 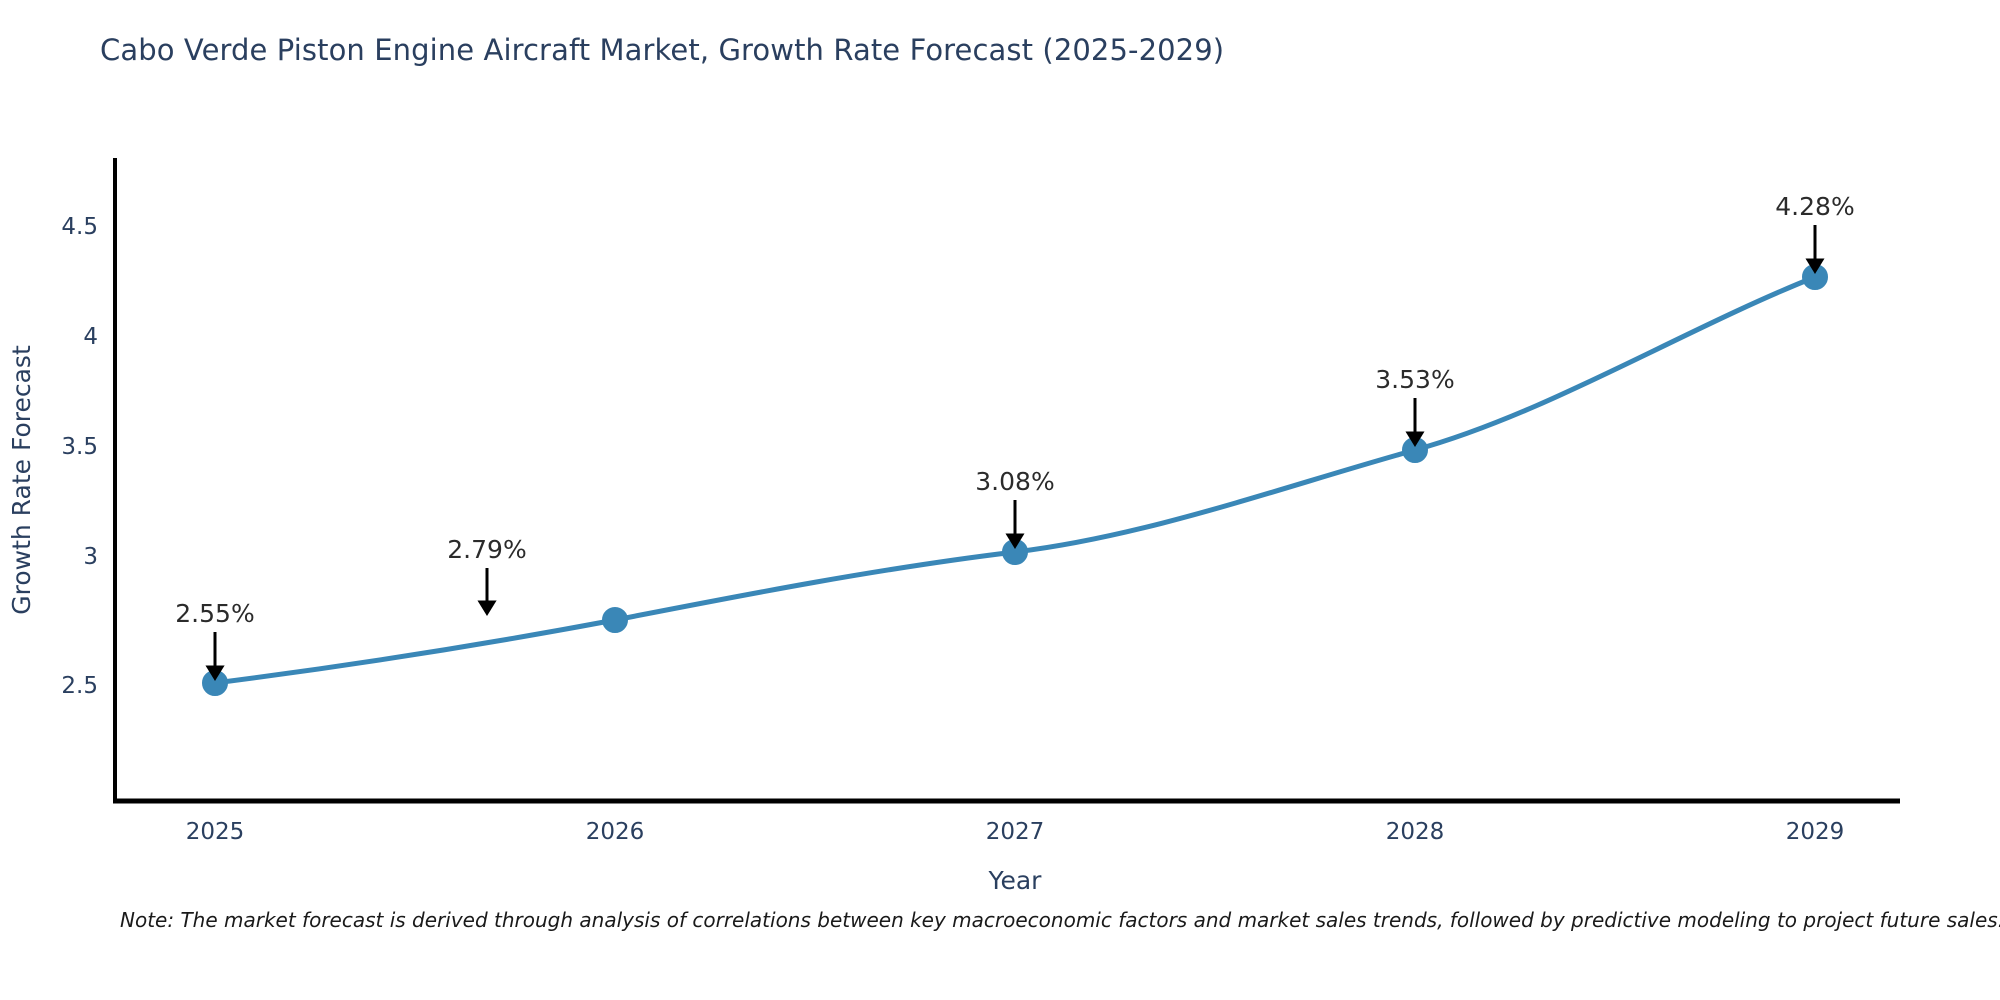 I want to click on y-tick-label: 3.5, so click(x=79, y=447).